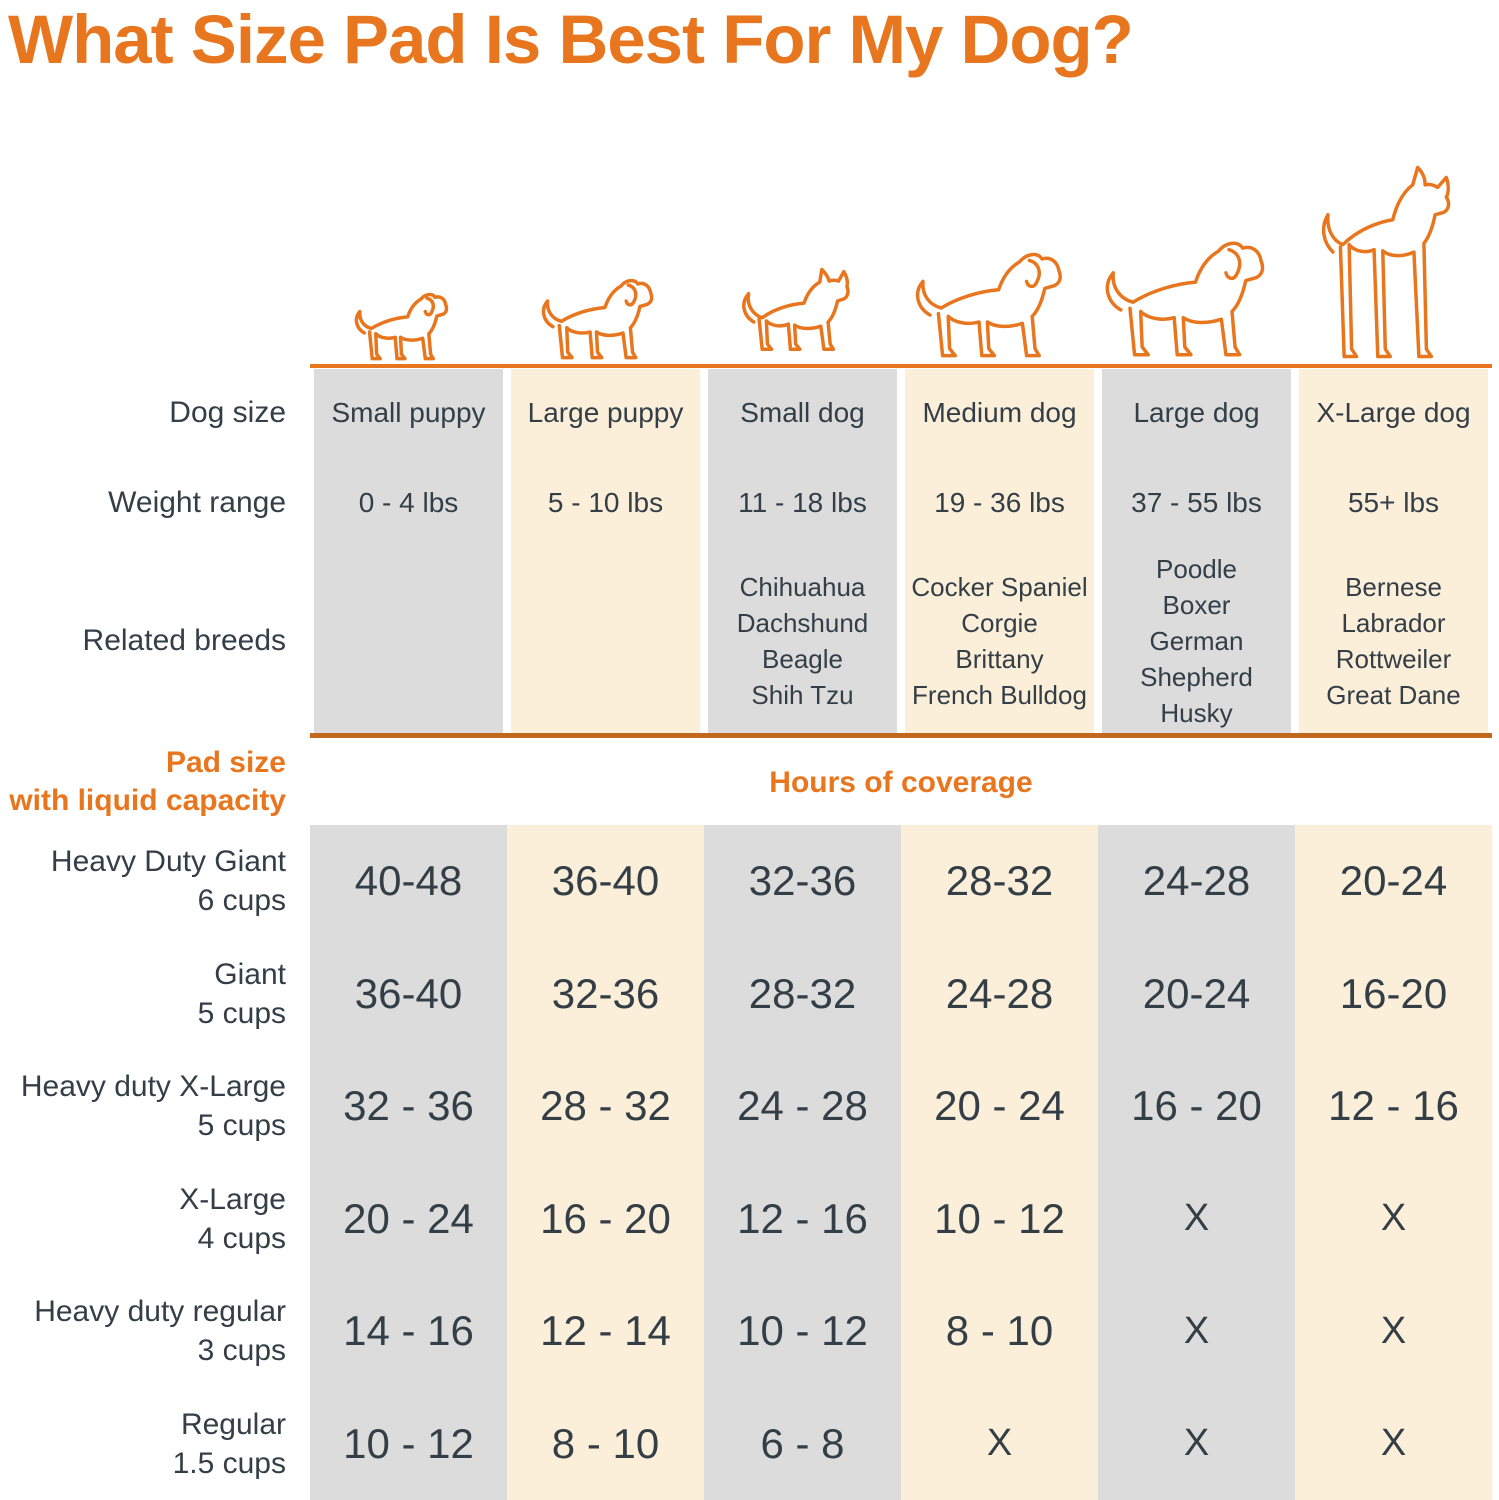 Image resolution: width=1499 pixels, height=1500 pixels. What do you see at coordinates (153, 1087) in the screenshot?
I see `pad-name: Heavy duty X-Large` at bounding box center [153, 1087].